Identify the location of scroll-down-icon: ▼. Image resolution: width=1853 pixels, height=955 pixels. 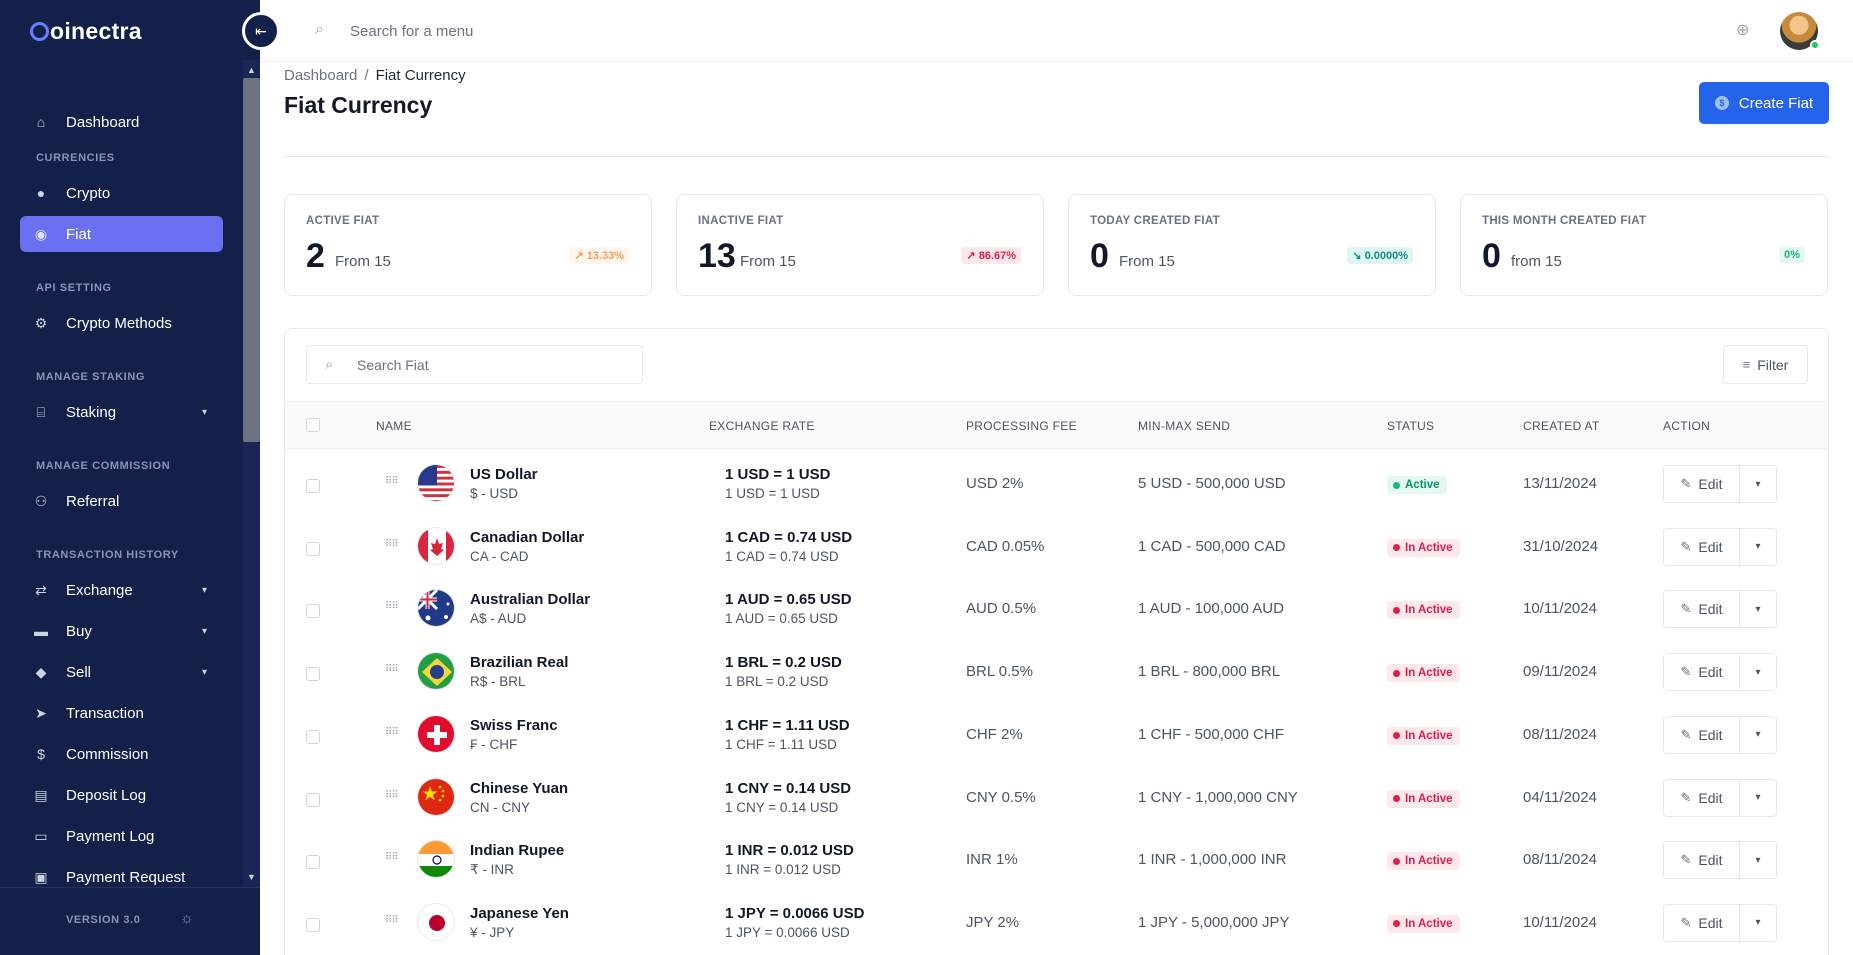
(251, 877).